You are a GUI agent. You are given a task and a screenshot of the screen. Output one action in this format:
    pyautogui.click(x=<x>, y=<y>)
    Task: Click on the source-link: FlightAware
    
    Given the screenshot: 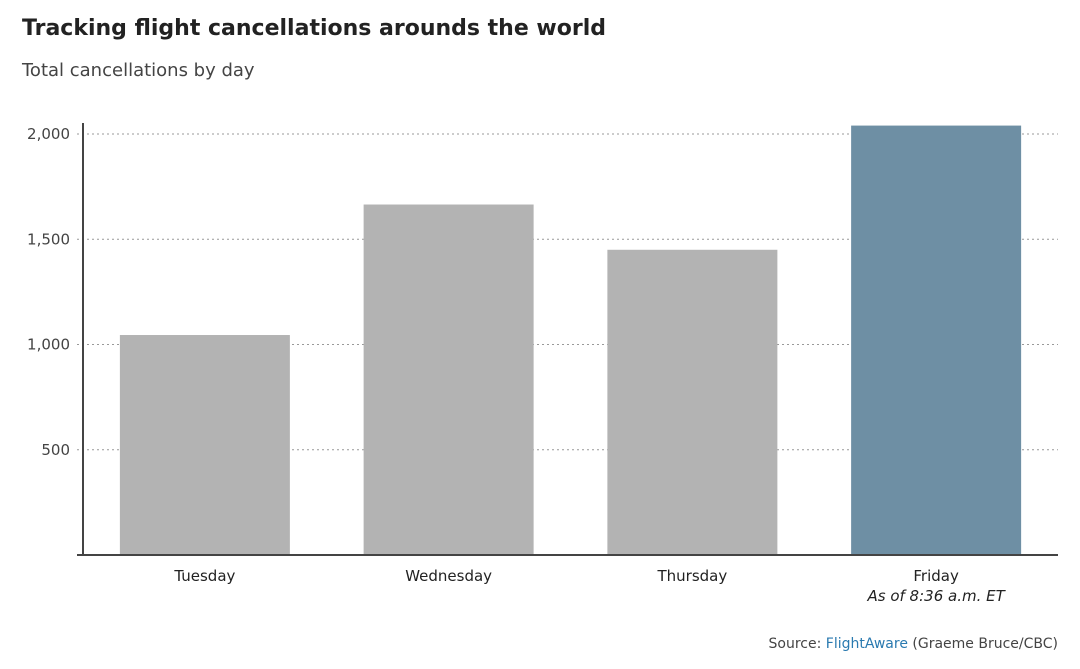 What is the action you would take?
    pyautogui.click(x=866, y=644)
    